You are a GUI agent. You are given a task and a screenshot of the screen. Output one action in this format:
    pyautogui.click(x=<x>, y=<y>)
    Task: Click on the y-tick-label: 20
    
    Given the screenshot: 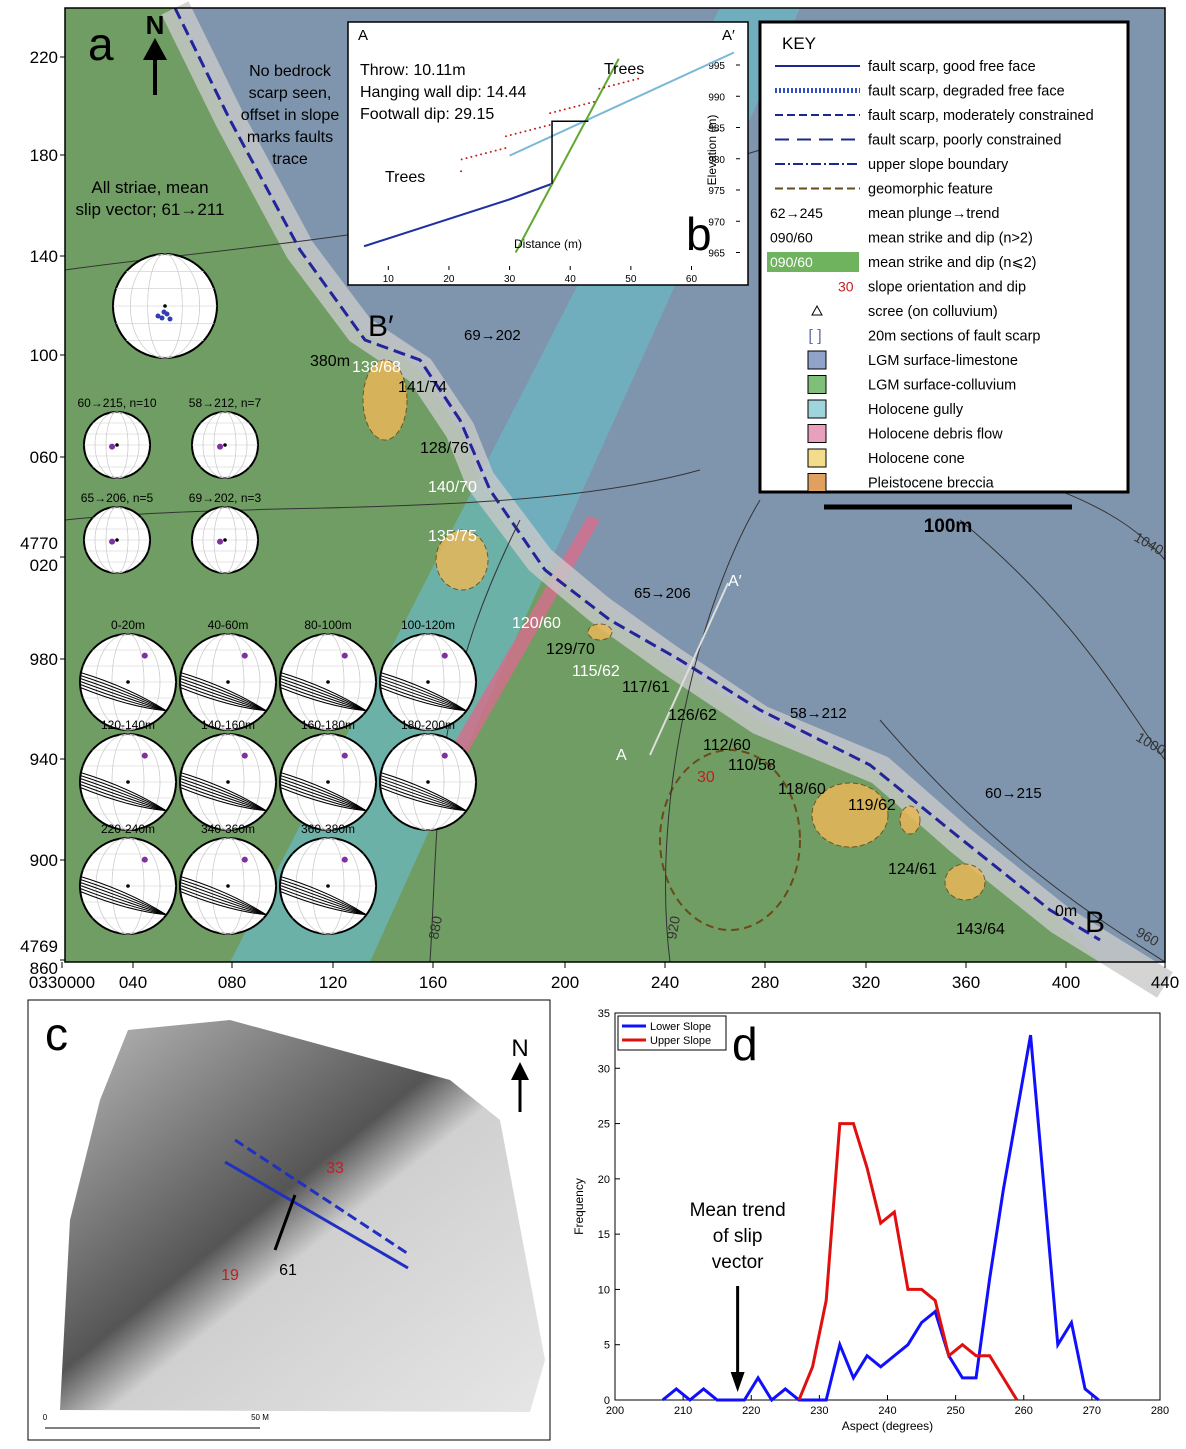 What is the action you would take?
    pyautogui.click(x=604, y=1180)
    